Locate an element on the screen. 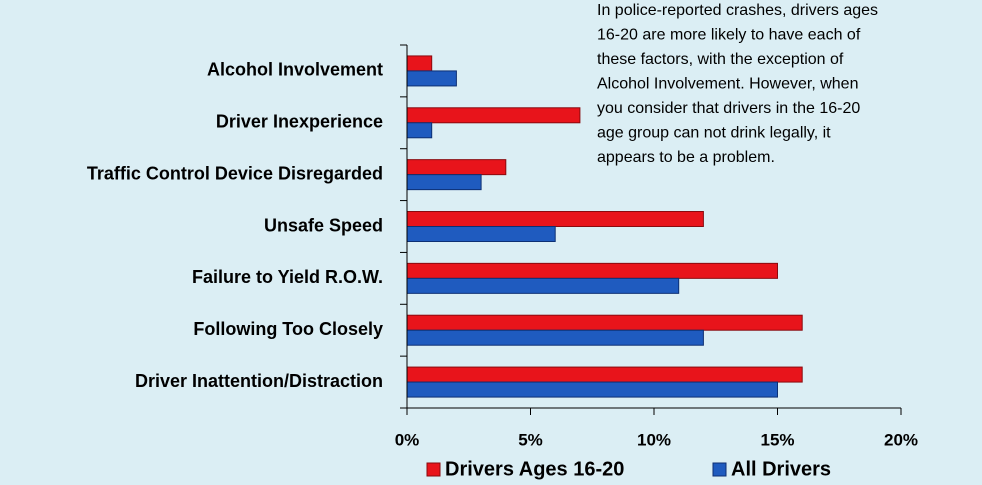  x-tick-label: 10% is located at coordinates (654, 439).